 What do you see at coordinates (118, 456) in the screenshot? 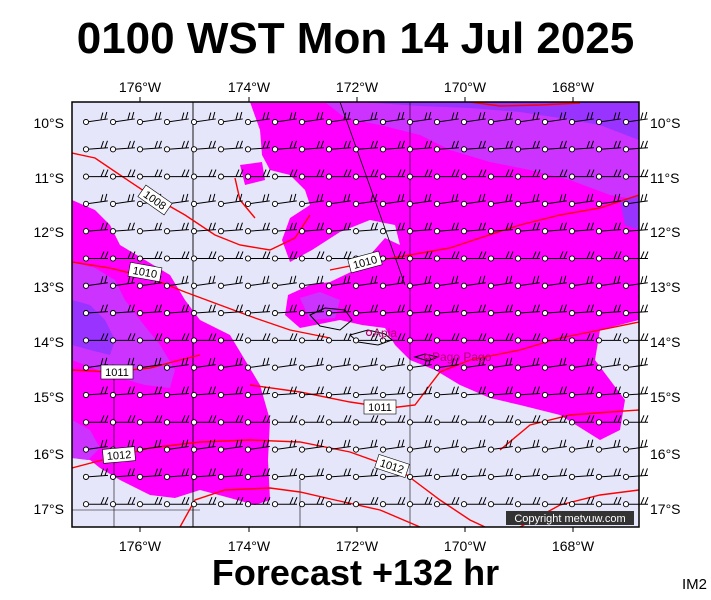
I see `isobar-label-1012-west: 1012` at bounding box center [118, 456].